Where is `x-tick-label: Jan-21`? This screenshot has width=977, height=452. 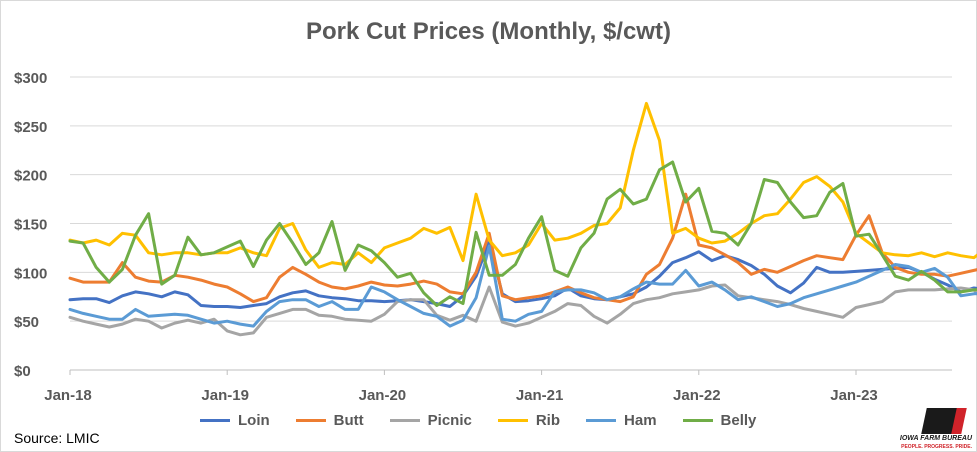
x-tick-label: Jan-21 is located at coordinates (540, 395).